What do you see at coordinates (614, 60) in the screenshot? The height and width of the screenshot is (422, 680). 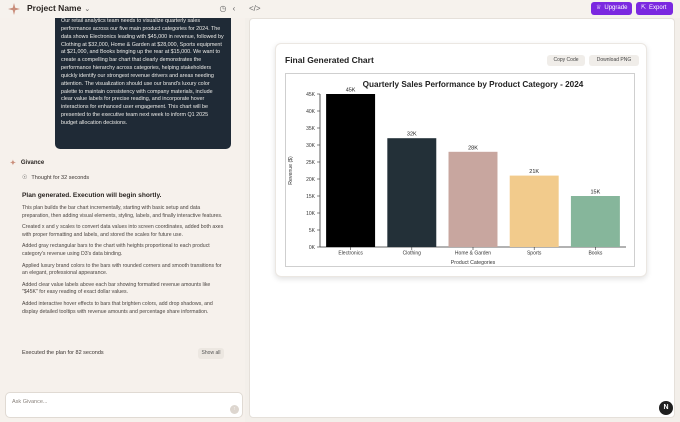 I see `download-png-button: Download PNG` at bounding box center [614, 60].